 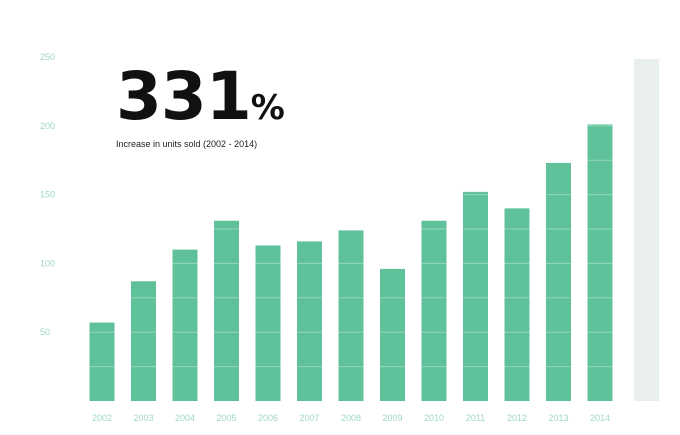 What do you see at coordinates (517, 418) in the screenshot?
I see `x-tick-label: 2012` at bounding box center [517, 418].